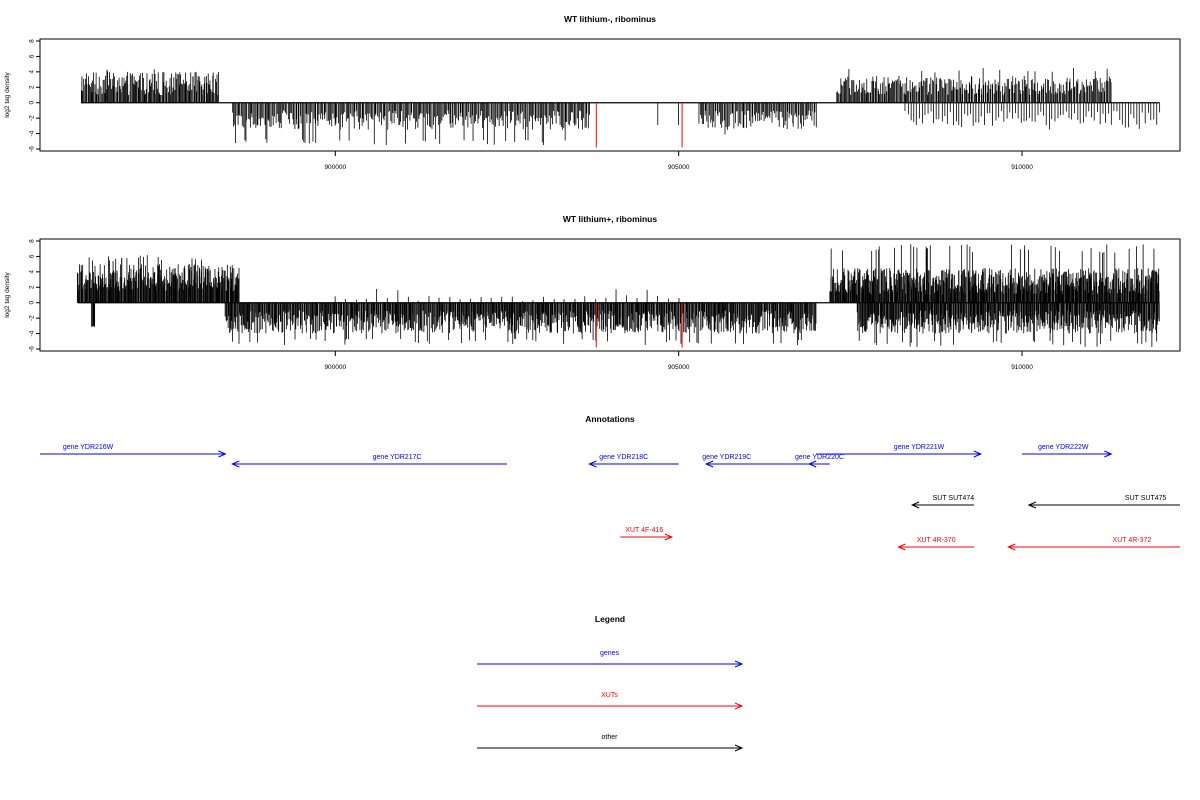 The height and width of the screenshot is (800, 1200). What do you see at coordinates (1093, 544) in the screenshot?
I see `annotation-feature: XUT 4R-372` at bounding box center [1093, 544].